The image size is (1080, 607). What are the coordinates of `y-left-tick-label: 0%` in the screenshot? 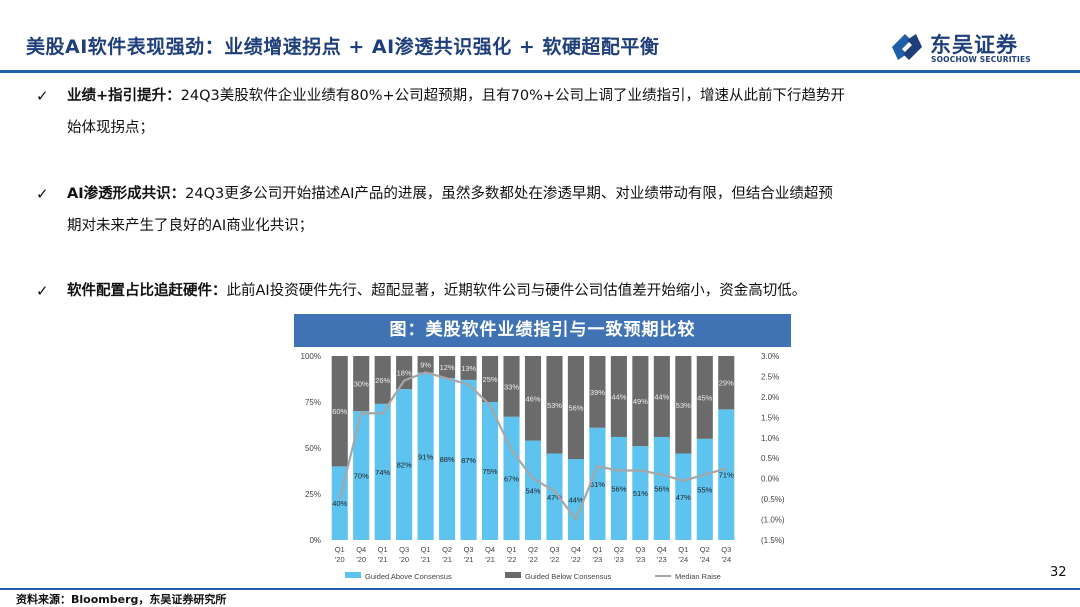 It's located at (315, 540).